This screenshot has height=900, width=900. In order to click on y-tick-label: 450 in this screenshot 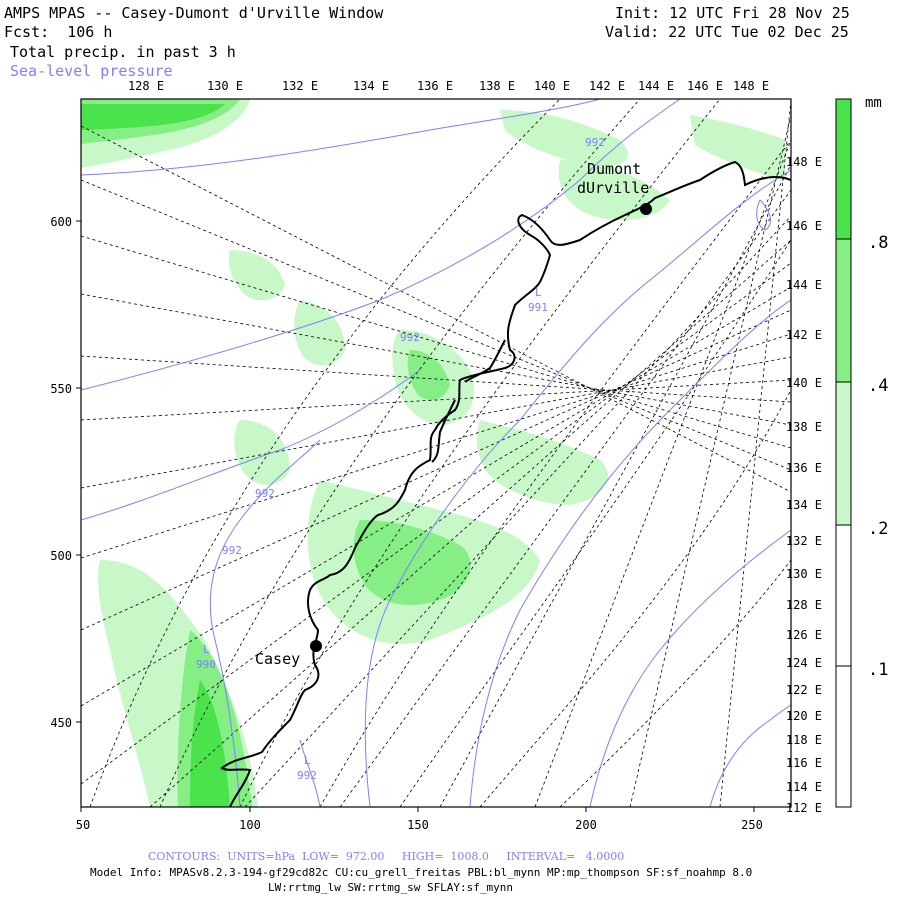, I will do `click(61, 723)`.